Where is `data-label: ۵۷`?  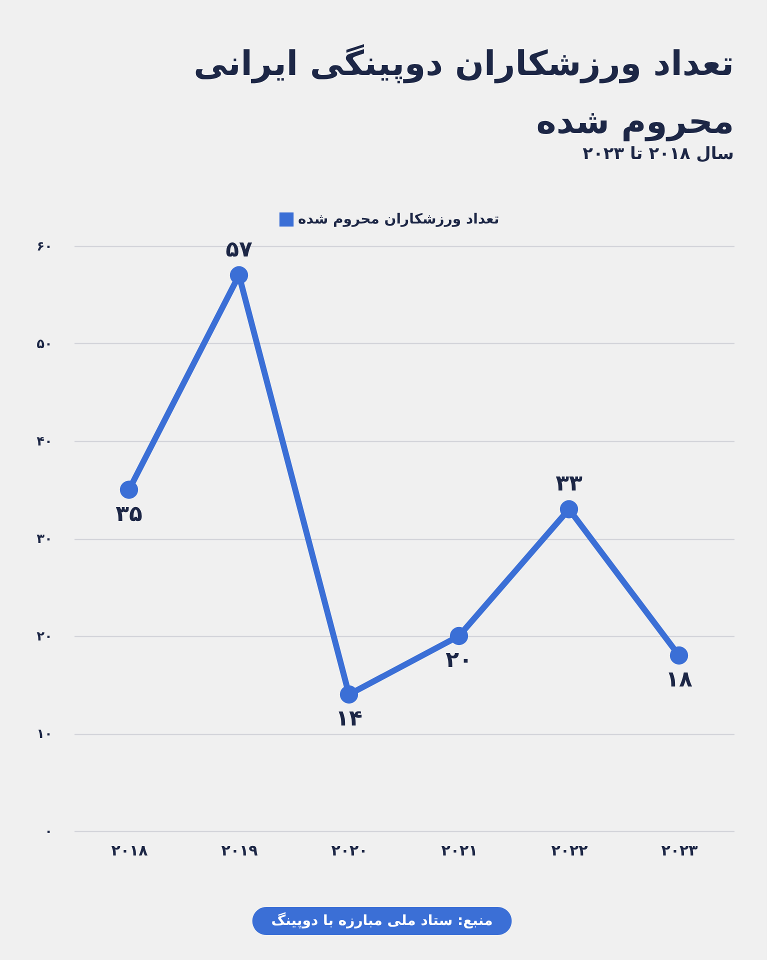 data-label: ۵۷ is located at coordinates (239, 249).